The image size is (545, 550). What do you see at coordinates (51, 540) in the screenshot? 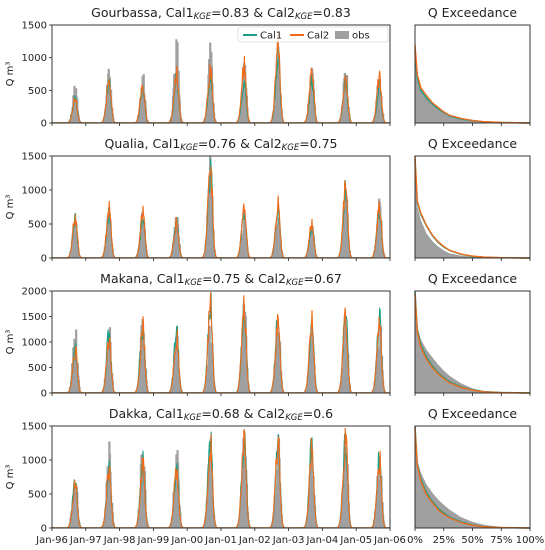
I see `x-tick-label: Jan-96` at bounding box center [51, 540].